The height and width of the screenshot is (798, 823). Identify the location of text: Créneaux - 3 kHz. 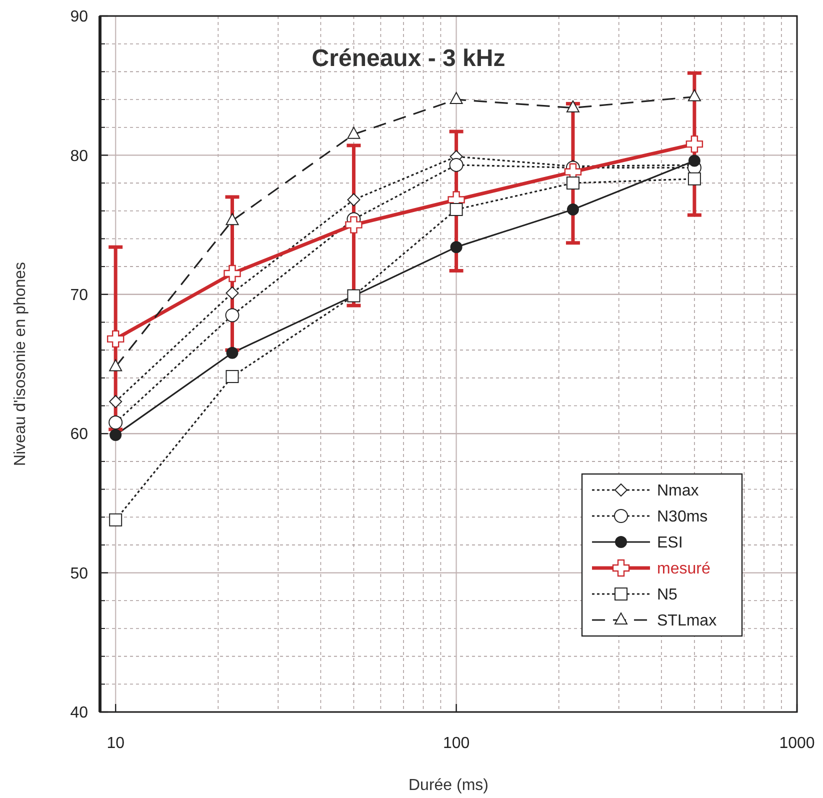
(409, 58).